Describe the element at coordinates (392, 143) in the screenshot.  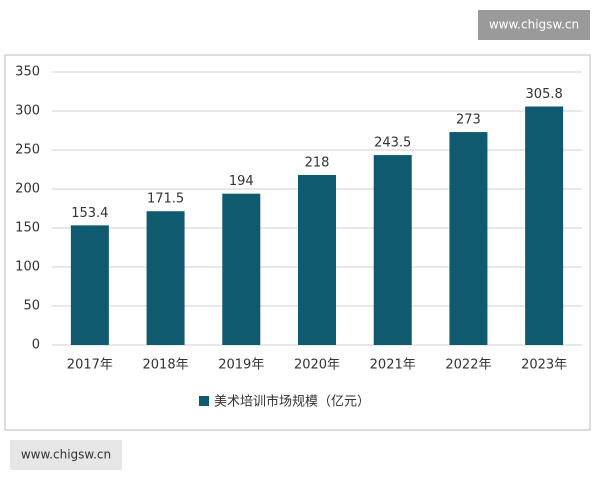
I see `data-label: 243.5` at that location.